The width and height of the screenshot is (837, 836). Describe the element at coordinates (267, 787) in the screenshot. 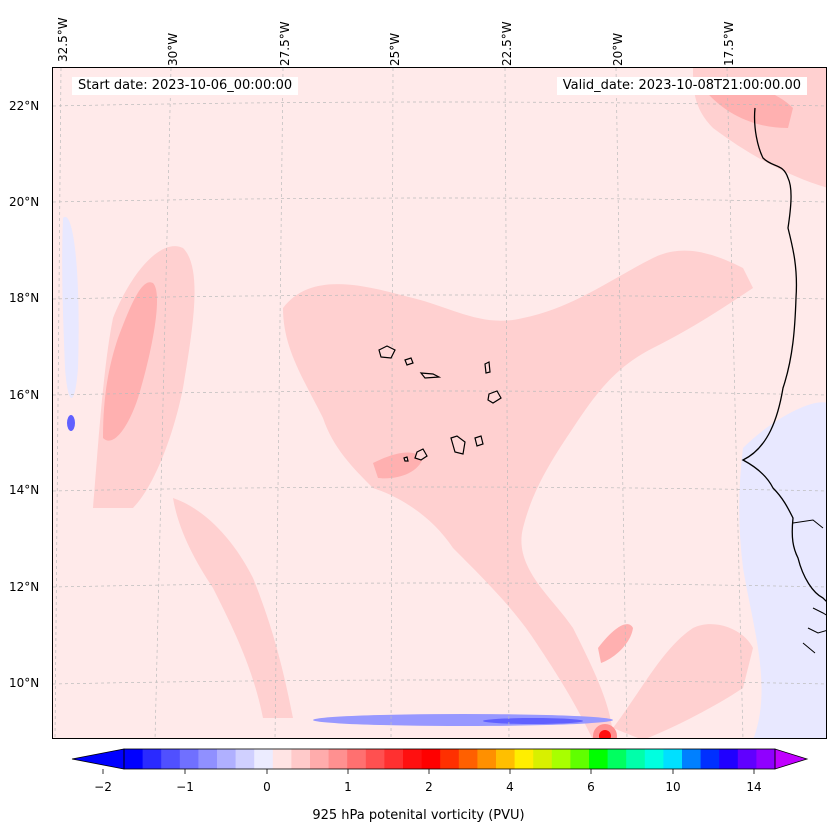

I see `colorbar-tick-0: 0` at that location.